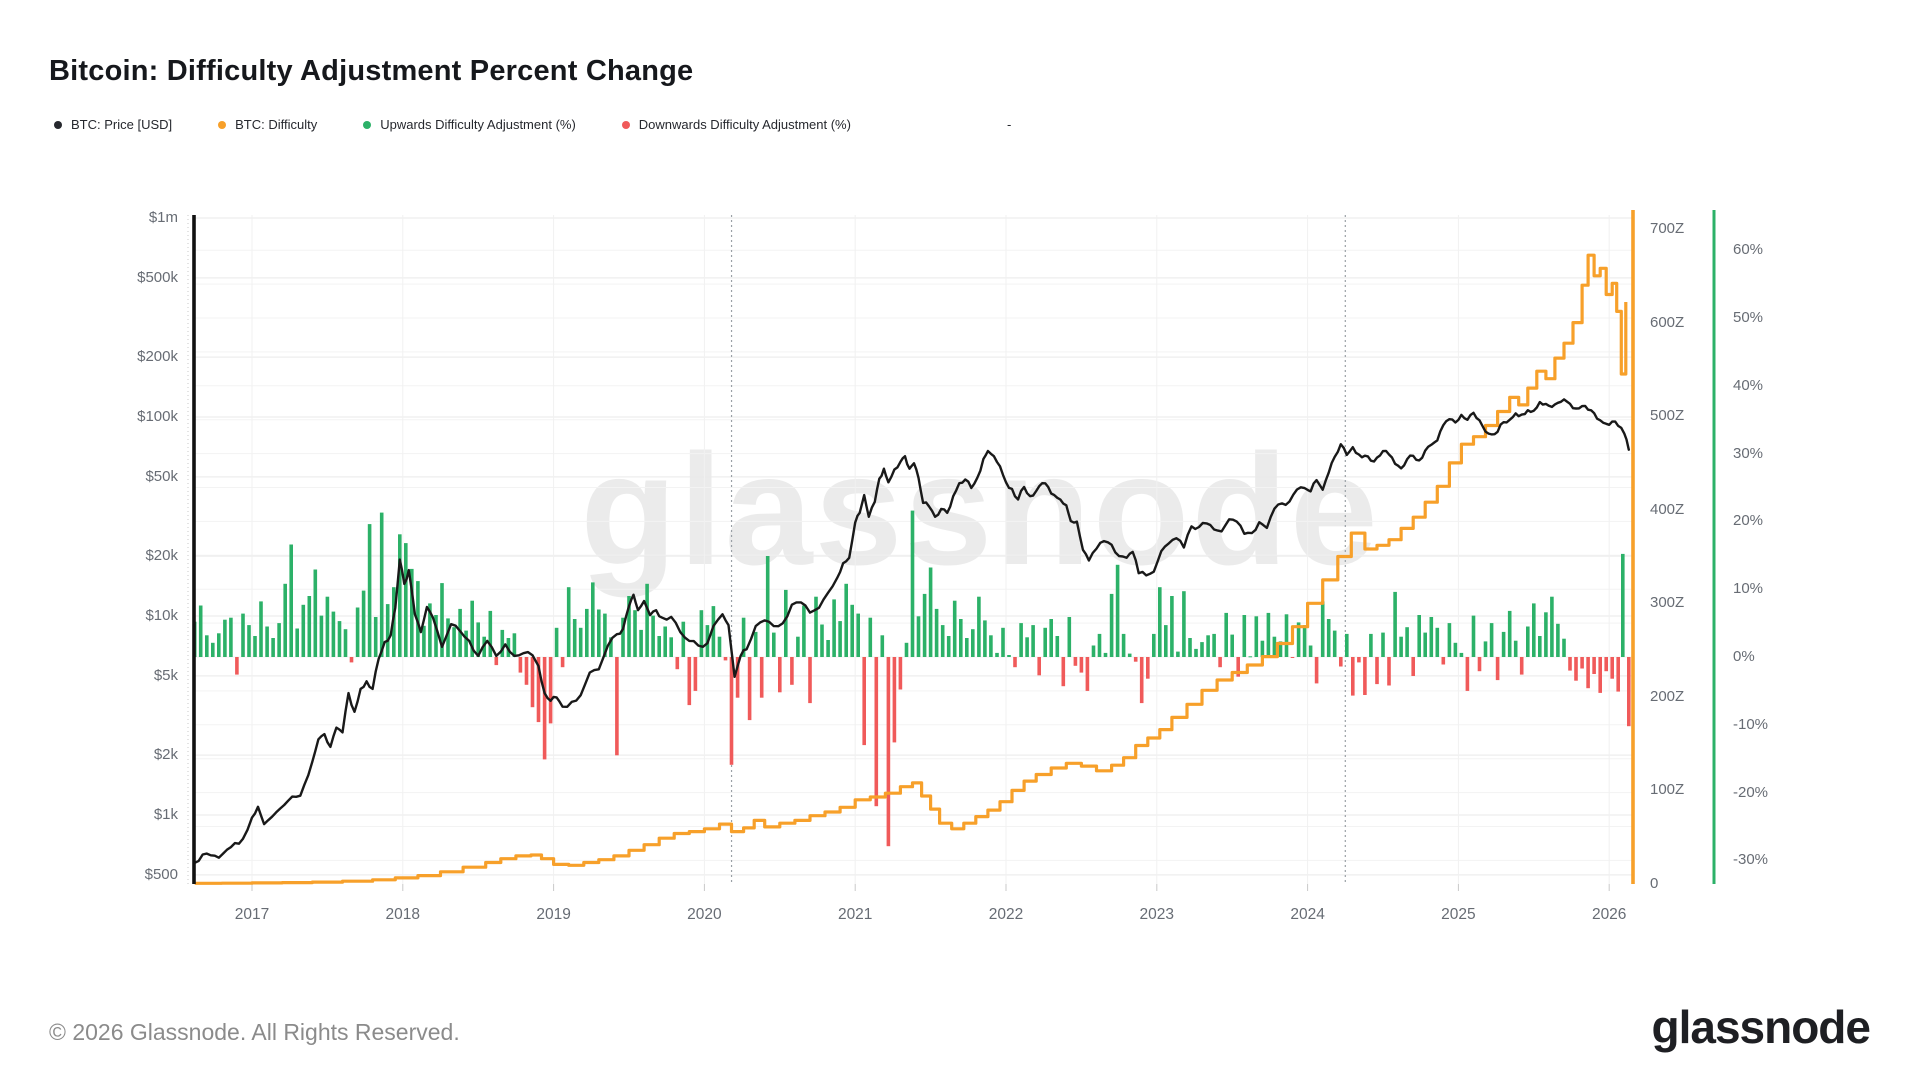 This screenshot has height=1080, width=1920. I want to click on y-axis-price-tick-label: $1m, so click(163, 217).